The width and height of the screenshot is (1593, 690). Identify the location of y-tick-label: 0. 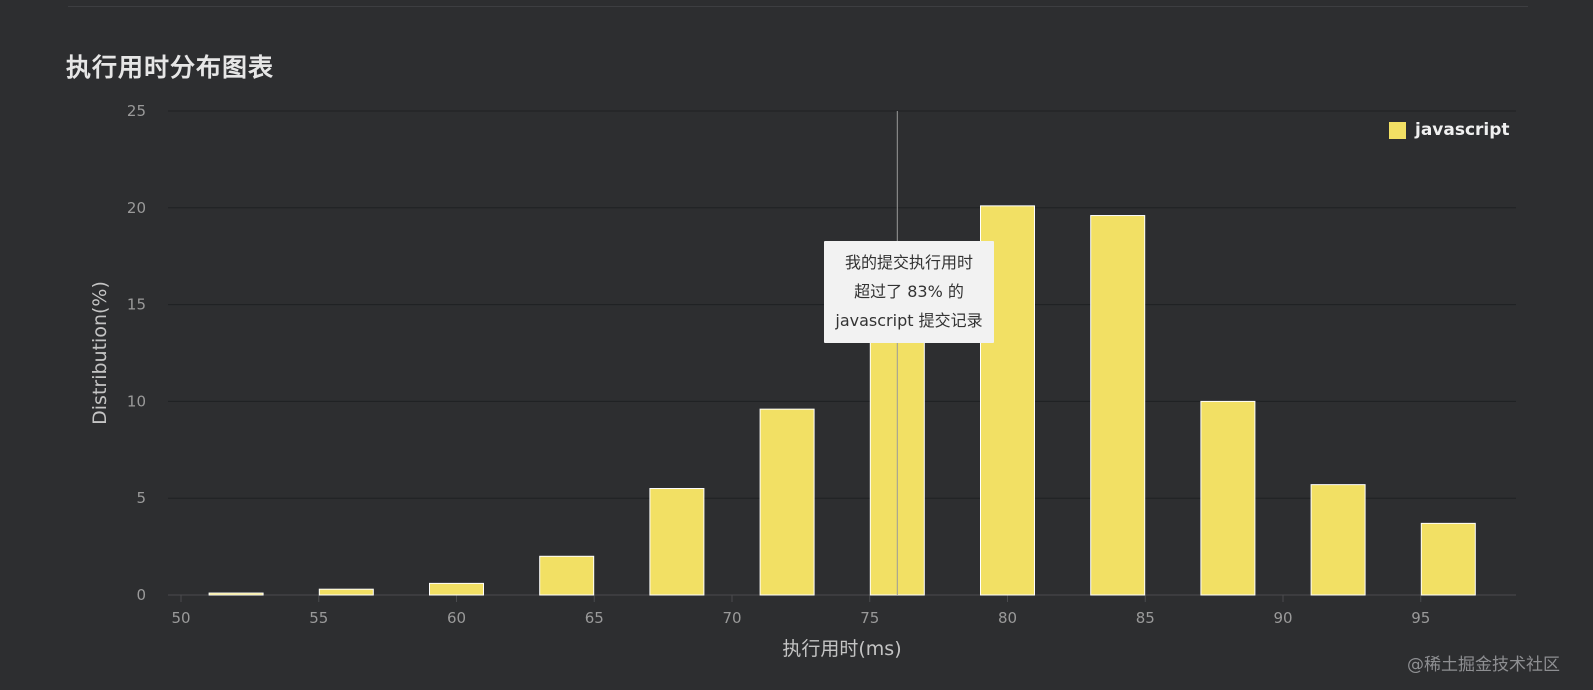
(141, 595).